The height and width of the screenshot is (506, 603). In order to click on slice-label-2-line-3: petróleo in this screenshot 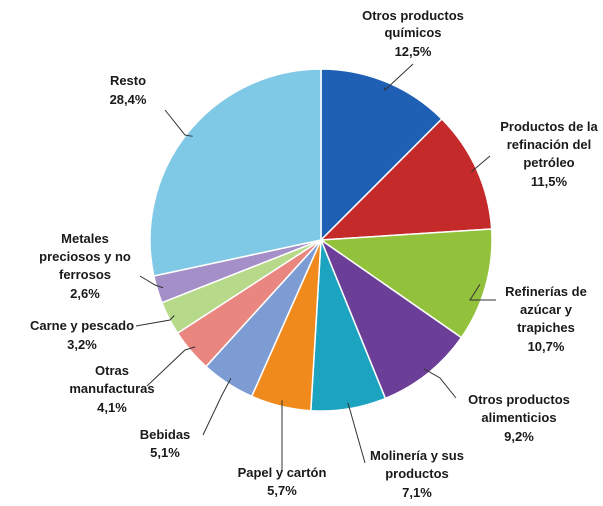, I will do `click(548, 162)`.